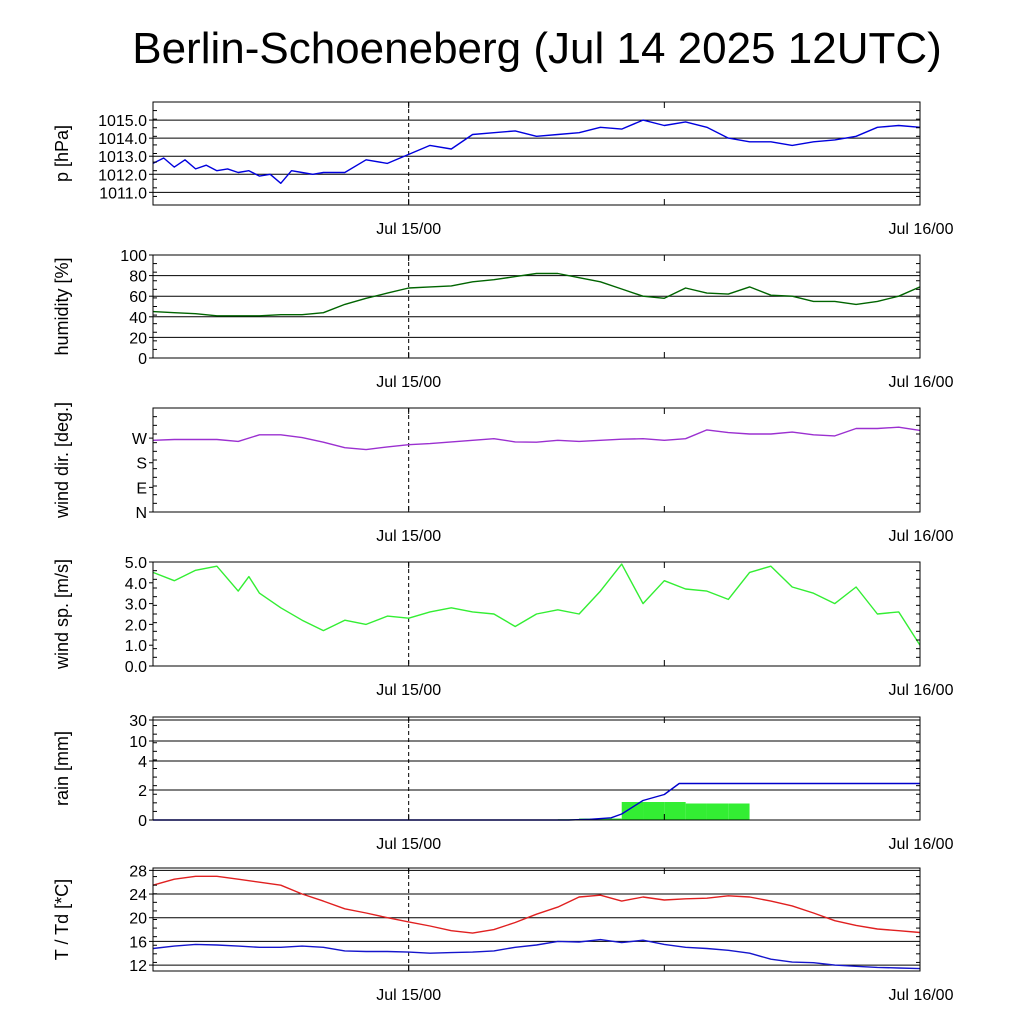 This screenshot has width=1024, height=1024. Describe the element at coordinates (138, 338) in the screenshot. I see `humidity-y-tick-label: 20` at that location.